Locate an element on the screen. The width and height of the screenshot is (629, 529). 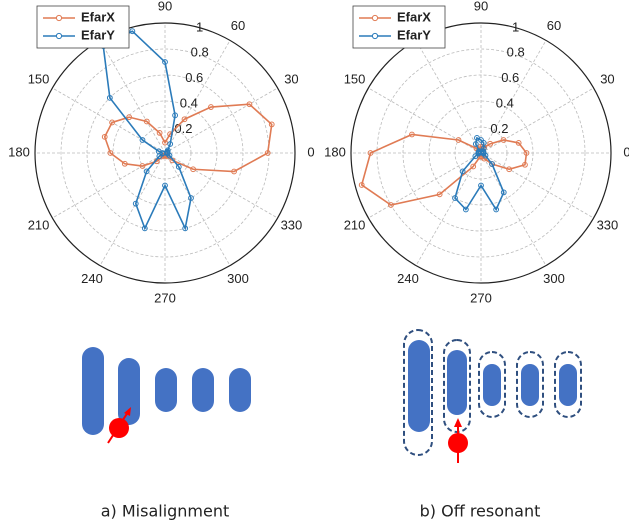
caption: b) Off resonant is located at coordinates (480, 511).